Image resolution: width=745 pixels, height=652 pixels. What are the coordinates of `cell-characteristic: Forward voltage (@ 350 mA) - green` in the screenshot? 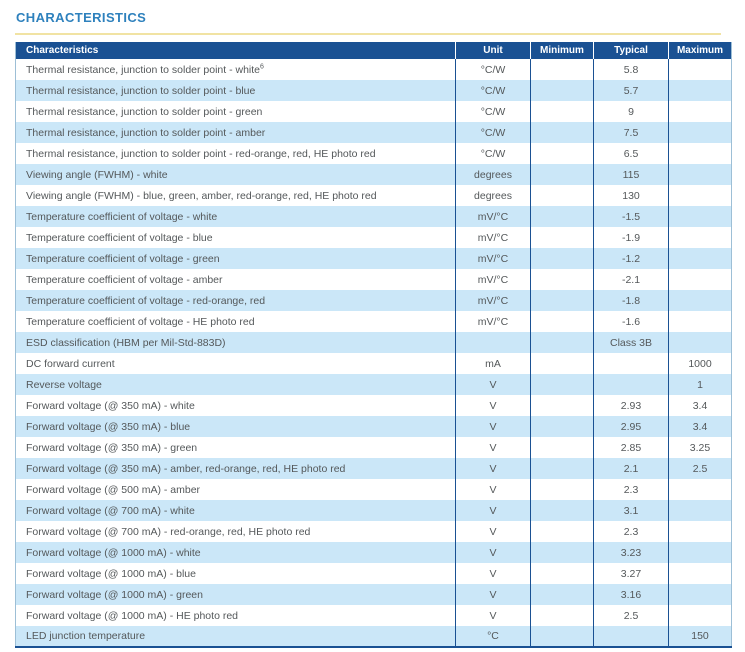 It's located at (112, 447).